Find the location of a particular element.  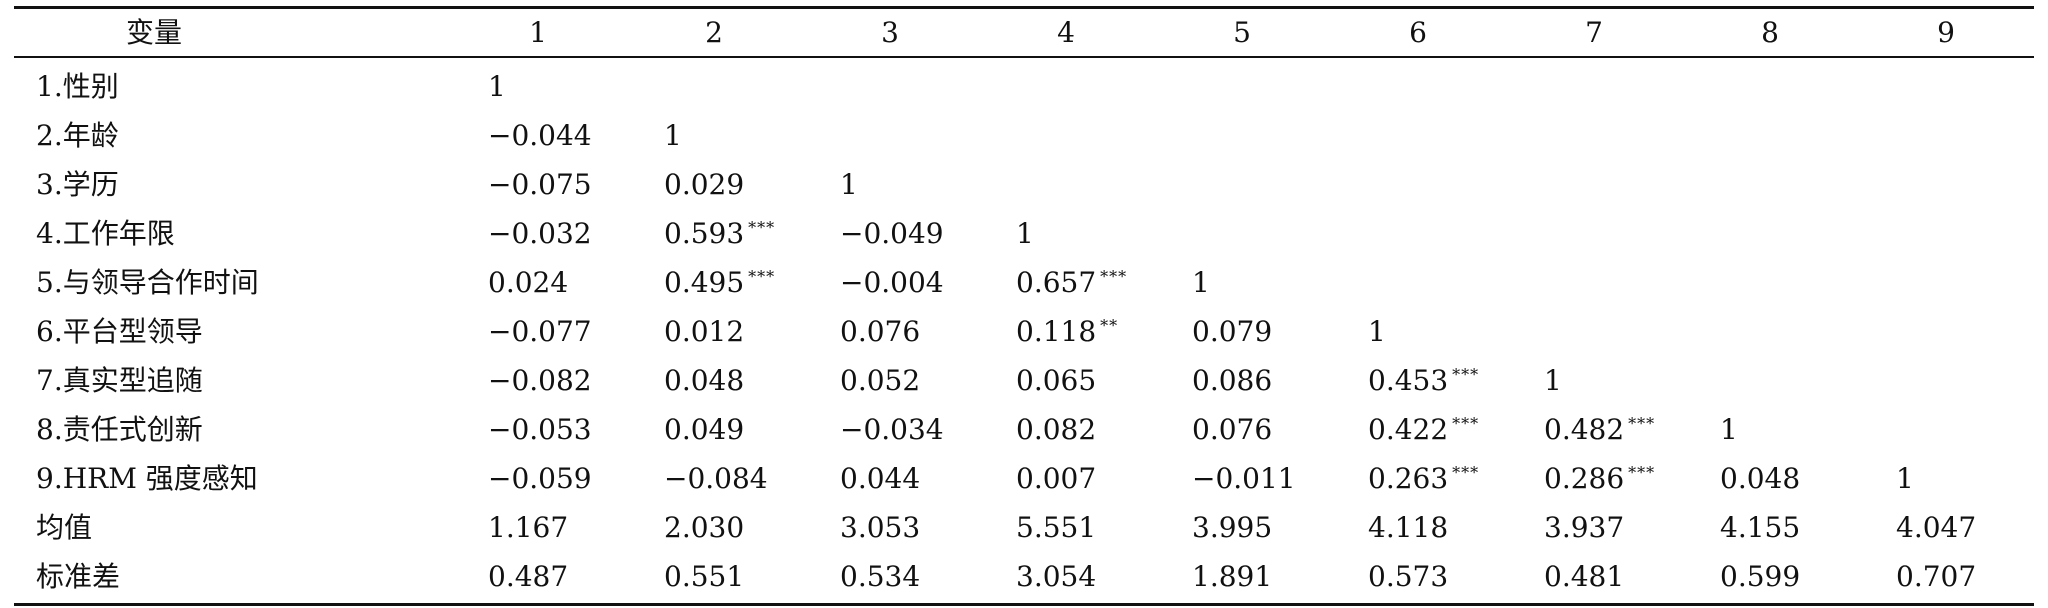

cell-value: 0.024 is located at coordinates (528, 282).